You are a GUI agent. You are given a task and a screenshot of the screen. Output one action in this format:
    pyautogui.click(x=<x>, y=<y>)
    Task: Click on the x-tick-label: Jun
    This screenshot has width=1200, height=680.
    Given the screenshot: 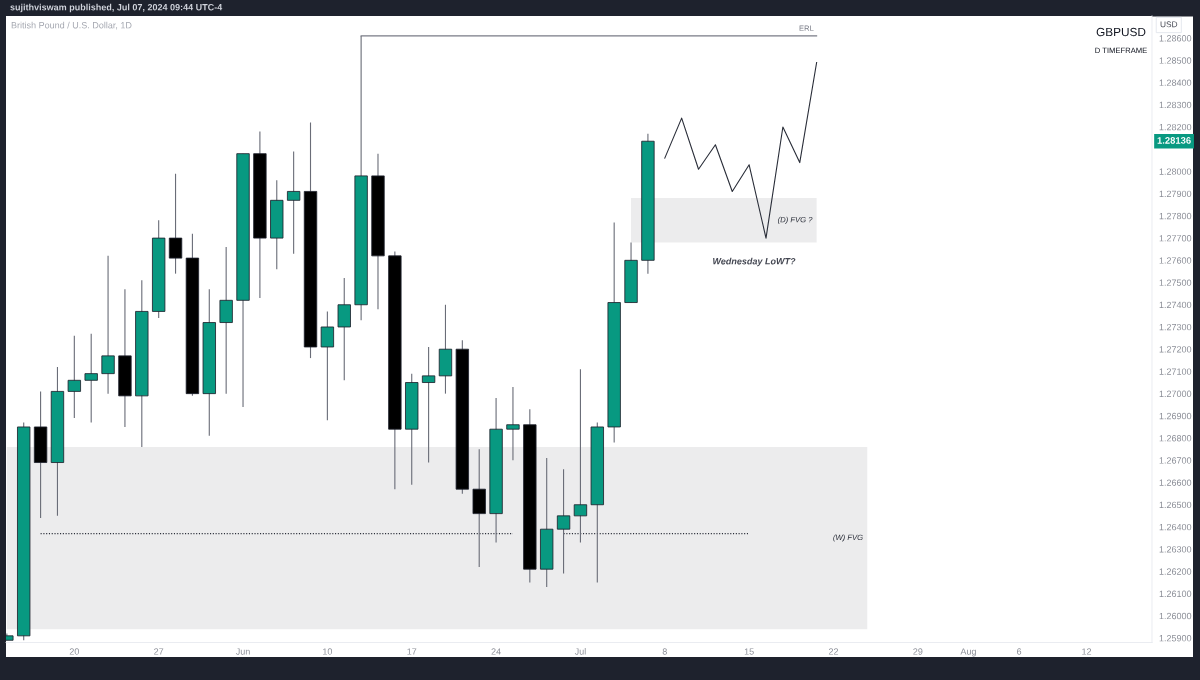 What is the action you would take?
    pyautogui.click(x=242, y=651)
    